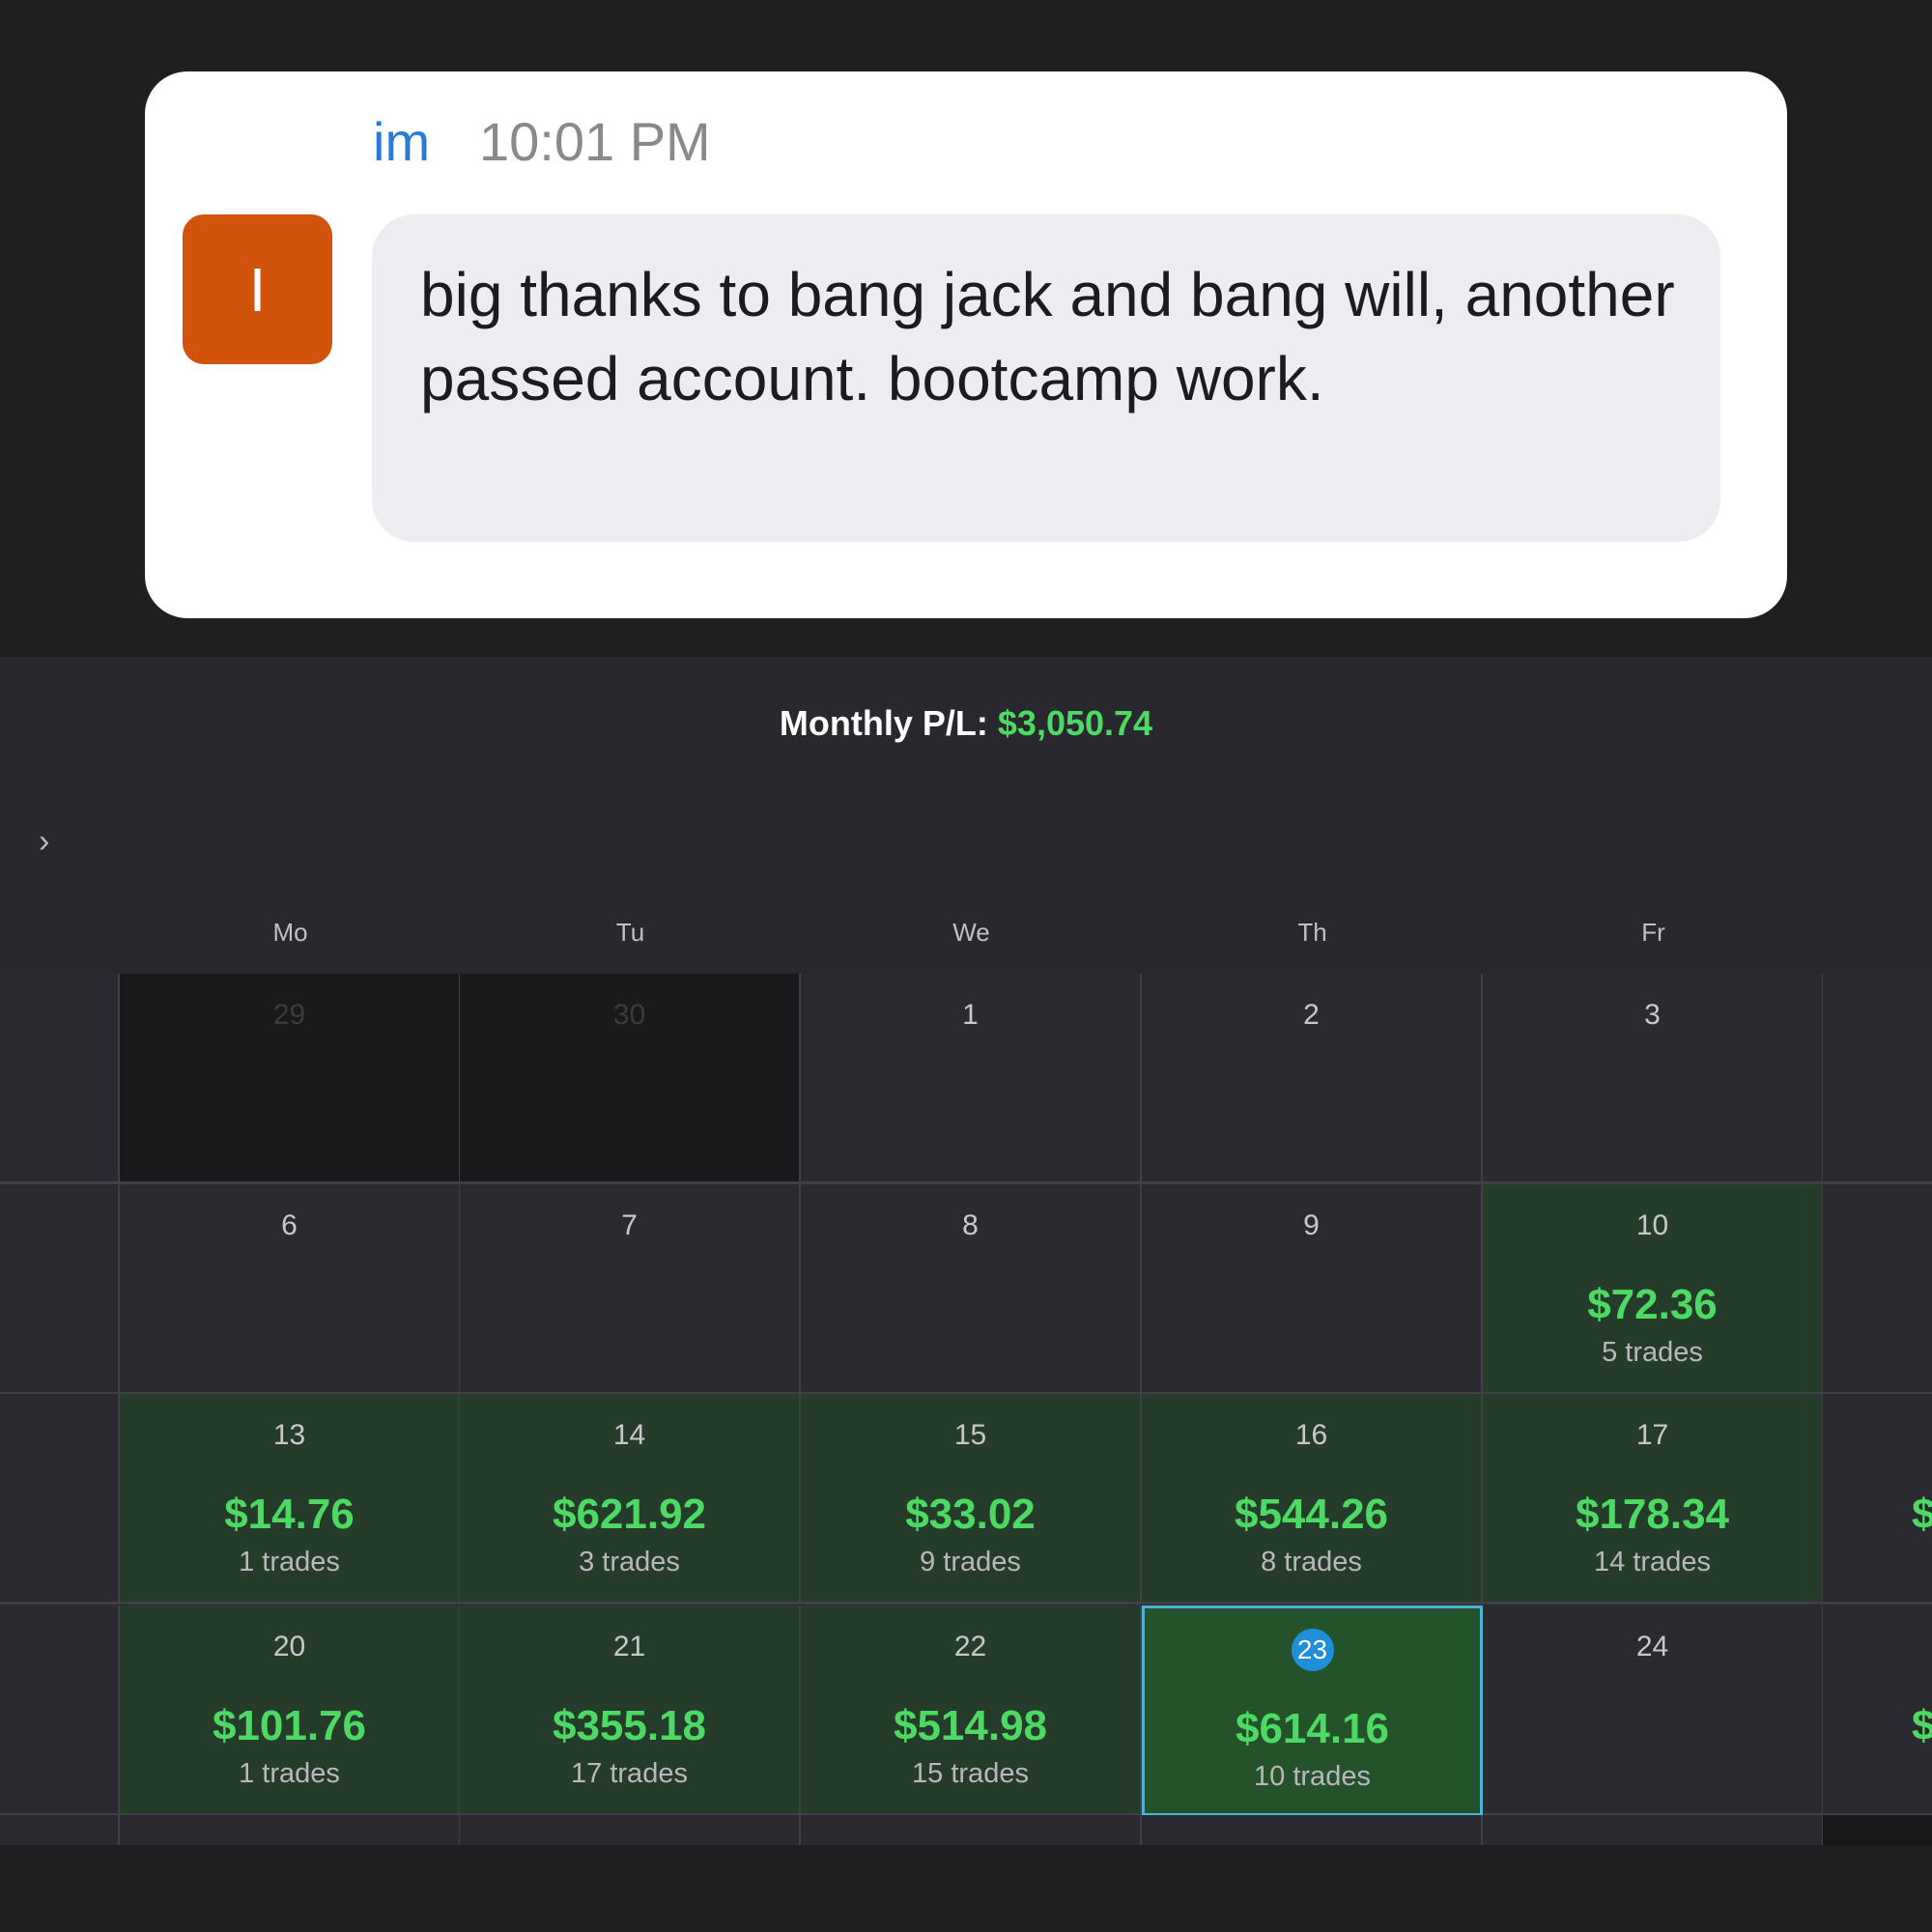 The image size is (1932, 1932). Describe the element at coordinates (1312, 1289) in the screenshot. I see `calendar-day-cell: 9` at that location.